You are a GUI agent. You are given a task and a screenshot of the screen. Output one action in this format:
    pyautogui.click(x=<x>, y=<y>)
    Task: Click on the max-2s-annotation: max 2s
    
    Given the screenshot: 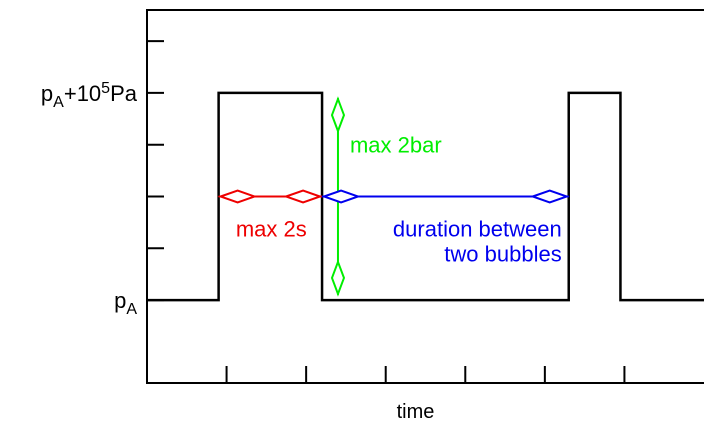 What is the action you would take?
    pyautogui.click(x=271, y=229)
    